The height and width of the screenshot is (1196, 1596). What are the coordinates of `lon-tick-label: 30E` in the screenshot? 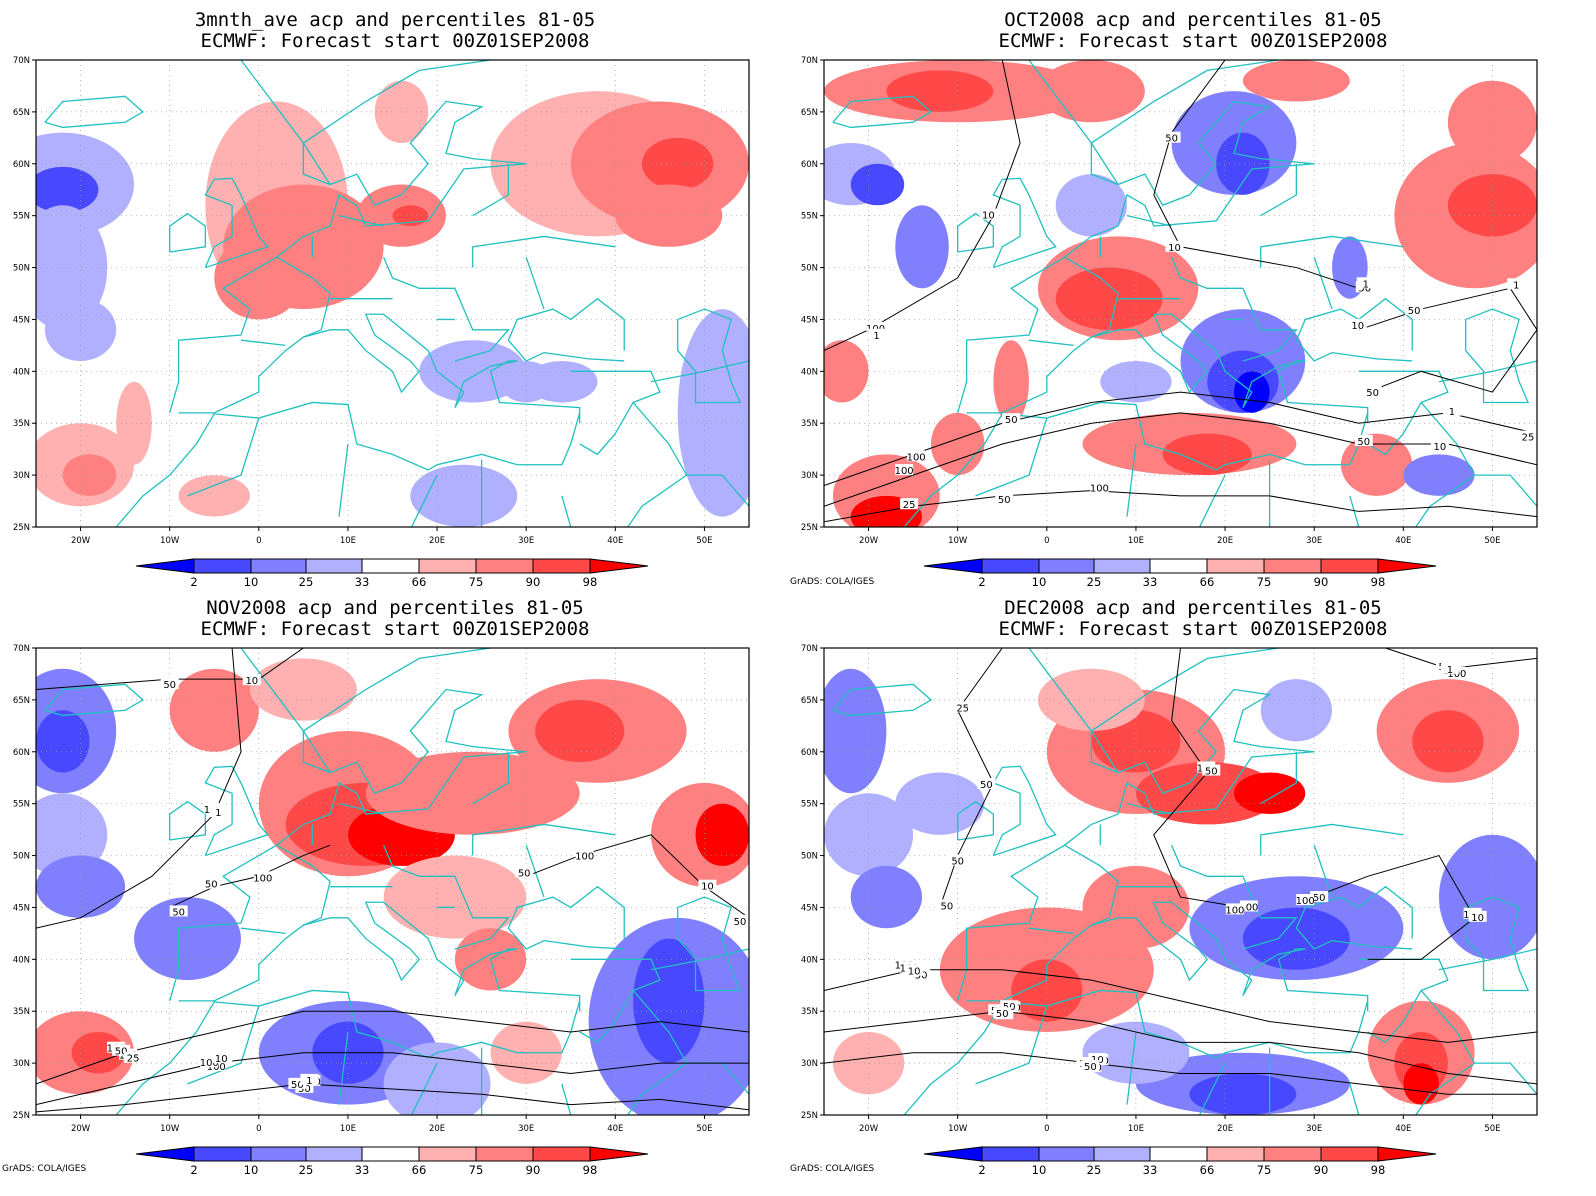 It's located at (1314, 1129).